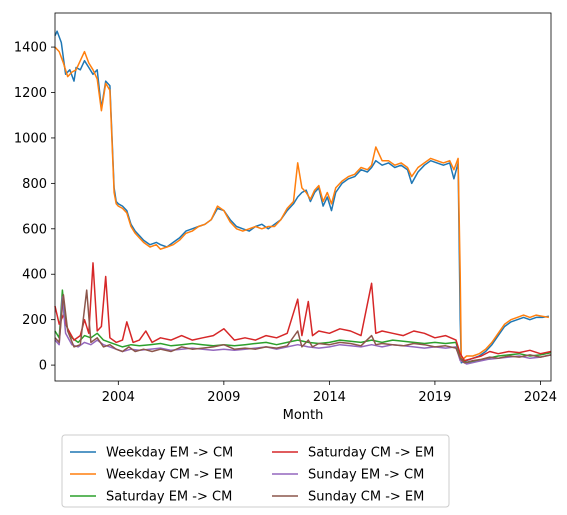 The height and width of the screenshot is (515, 567). I want to click on legend-label: Sunday EM -> CM, so click(366, 475).